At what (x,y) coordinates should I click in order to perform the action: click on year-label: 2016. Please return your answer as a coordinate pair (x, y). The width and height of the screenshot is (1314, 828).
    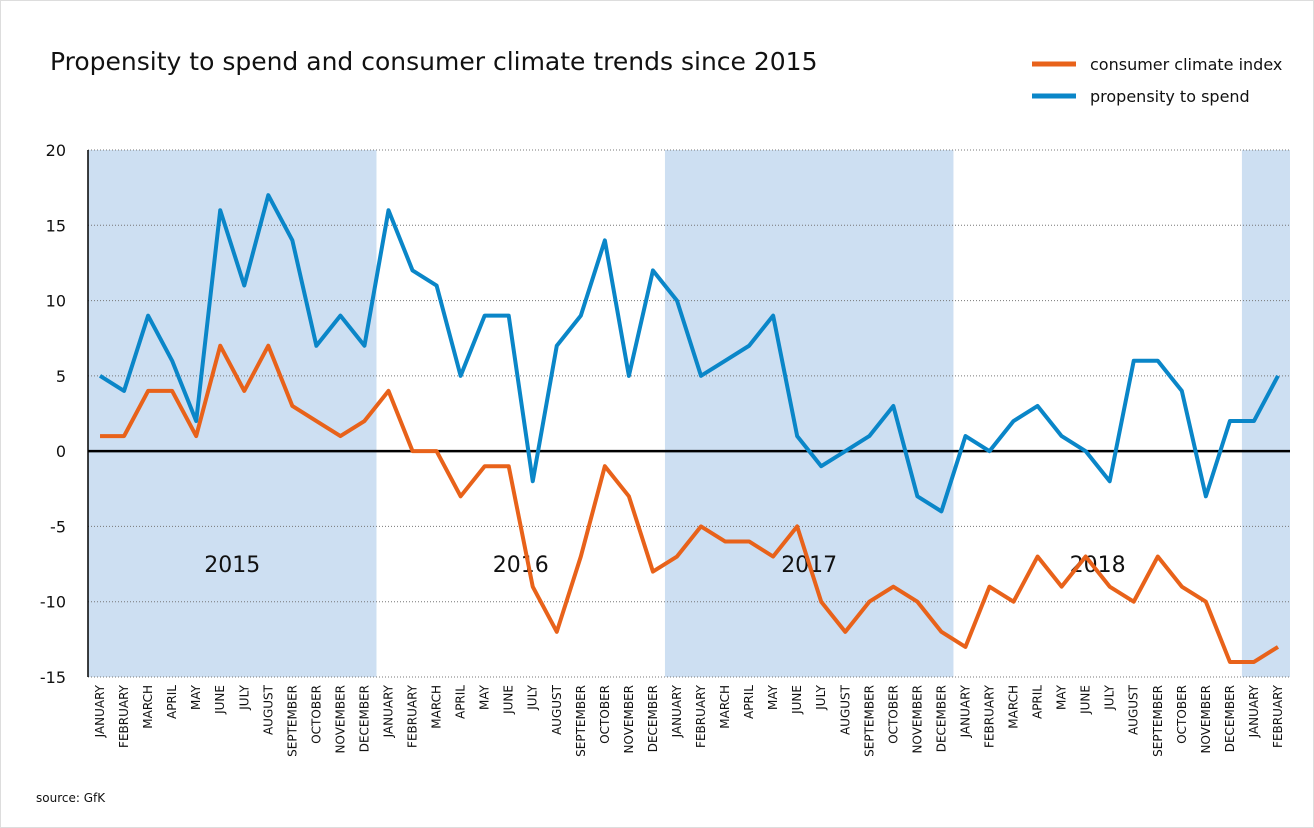
    Looking at the image, I should click on (521, 565).